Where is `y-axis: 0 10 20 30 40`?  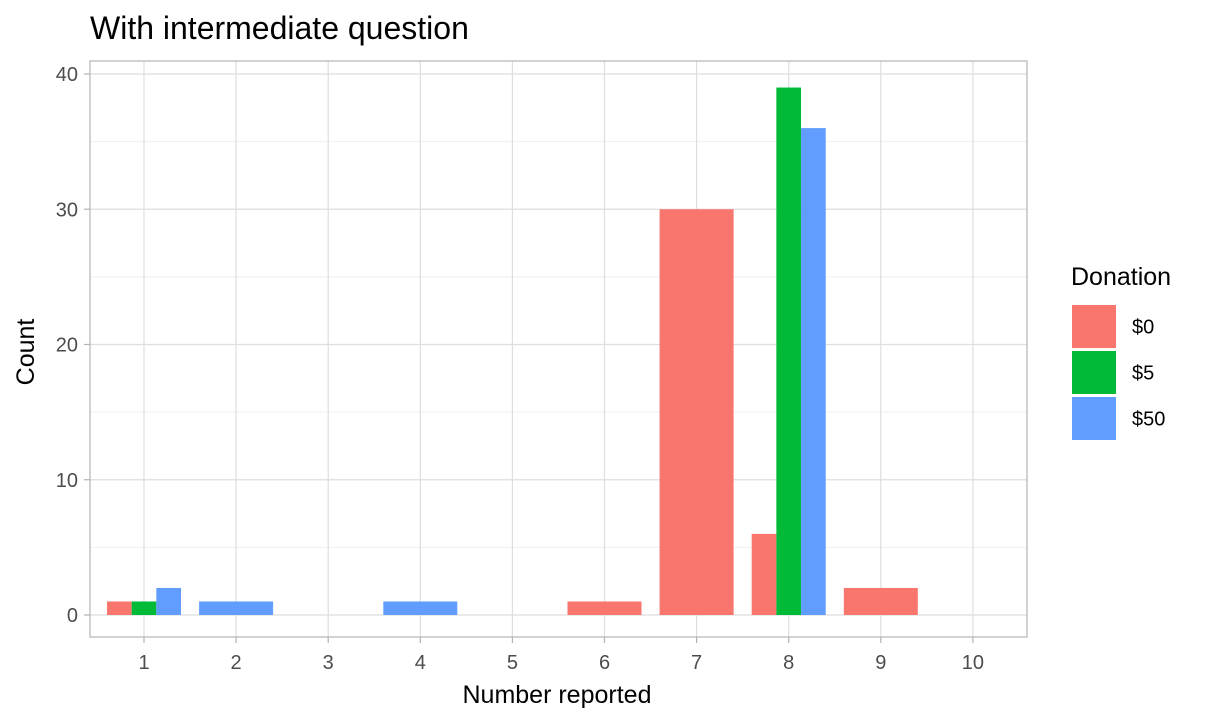 y-axis: 0 10 20 30 40 is located at coordinates (73, 345).